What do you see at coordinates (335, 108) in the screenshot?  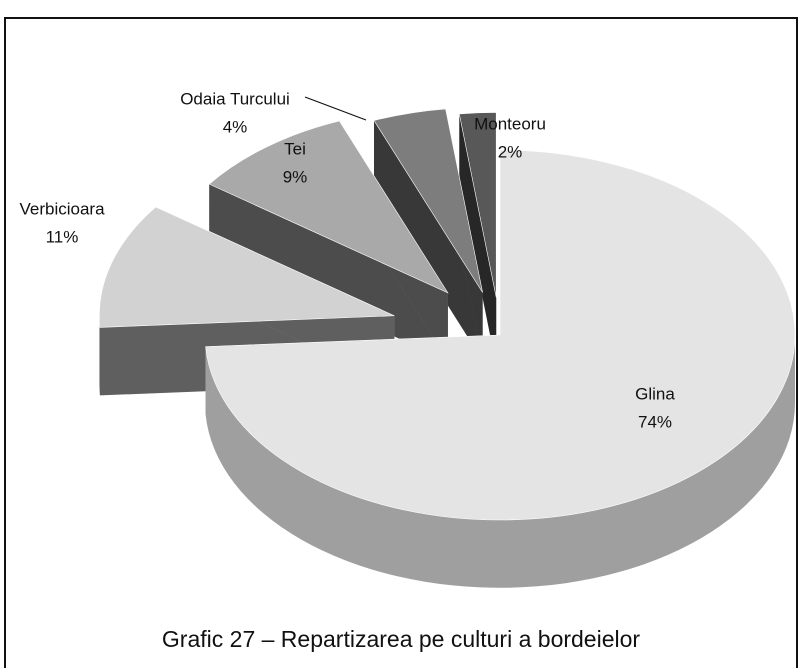 I see `leader-line` at bounding box center [335, 108].